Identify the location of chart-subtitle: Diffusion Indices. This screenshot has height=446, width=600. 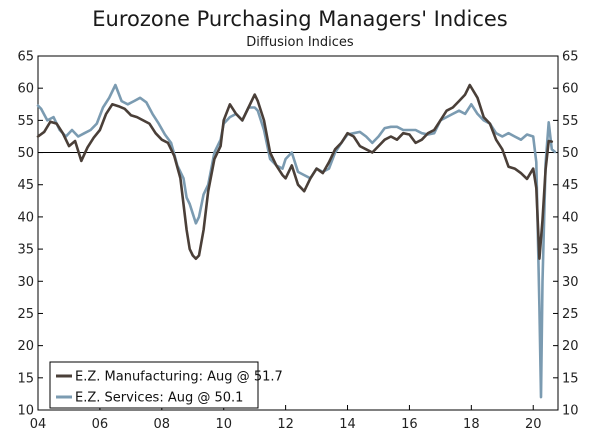
(300, 42).